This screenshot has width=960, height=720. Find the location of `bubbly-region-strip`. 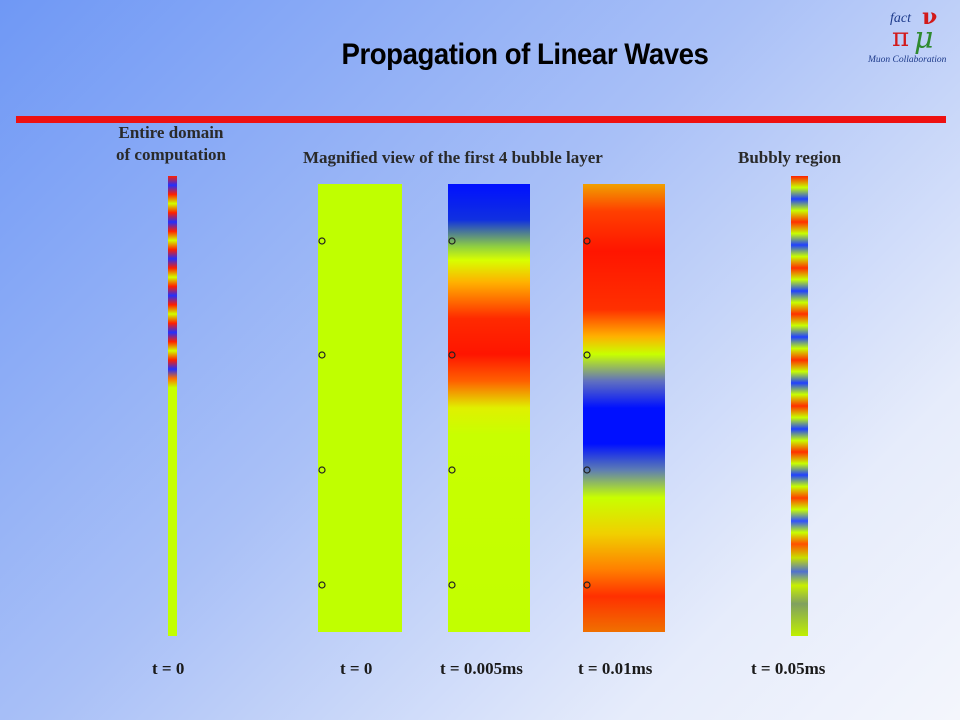

bubbly-region-strip is located at coordinates (799, 406).